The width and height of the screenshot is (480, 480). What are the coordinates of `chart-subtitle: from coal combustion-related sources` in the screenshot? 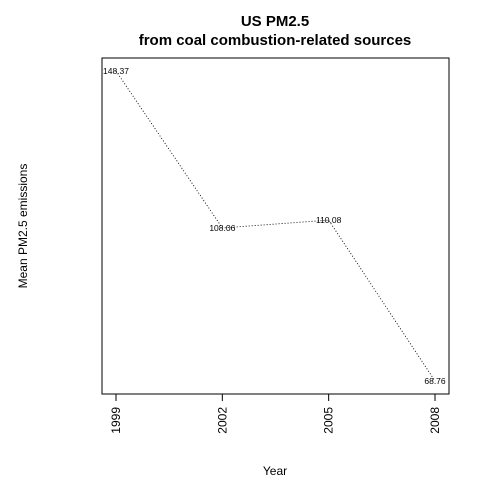 It's located at (275, 40).